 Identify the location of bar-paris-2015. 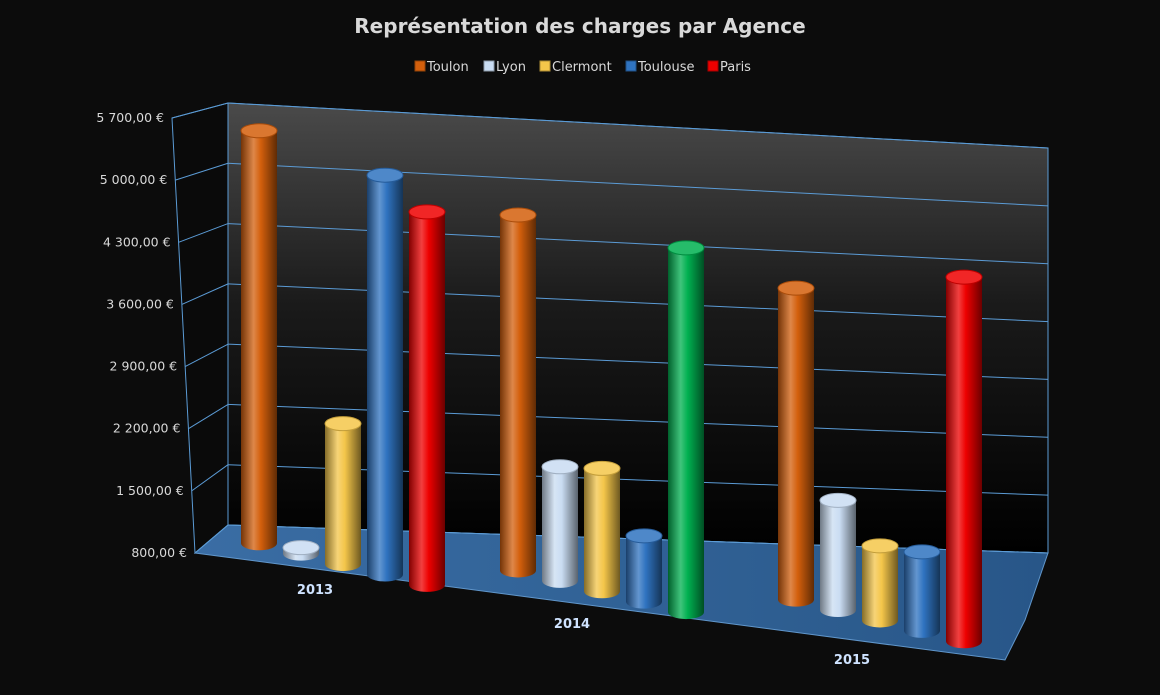
(964, 459).